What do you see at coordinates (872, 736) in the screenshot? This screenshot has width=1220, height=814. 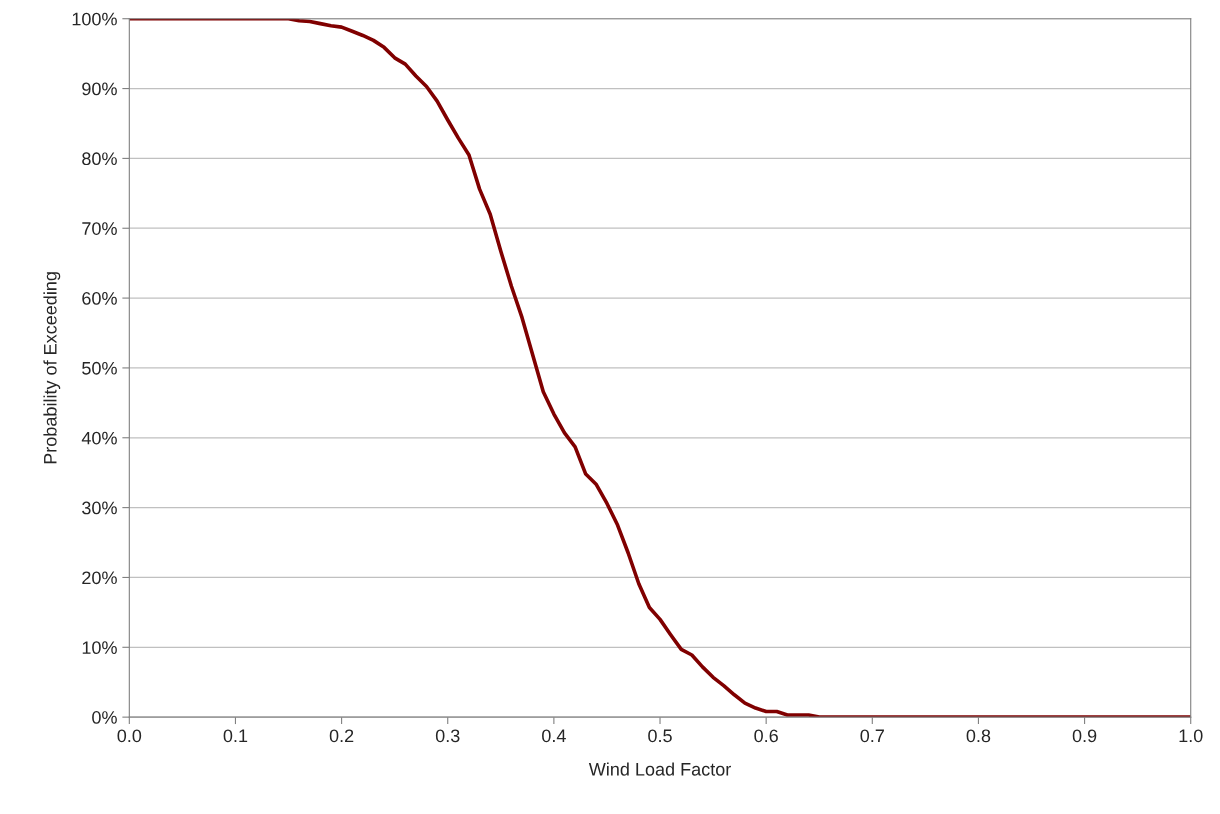 I see `x-tick-label: 0.7` at bounding box center [872, 736].